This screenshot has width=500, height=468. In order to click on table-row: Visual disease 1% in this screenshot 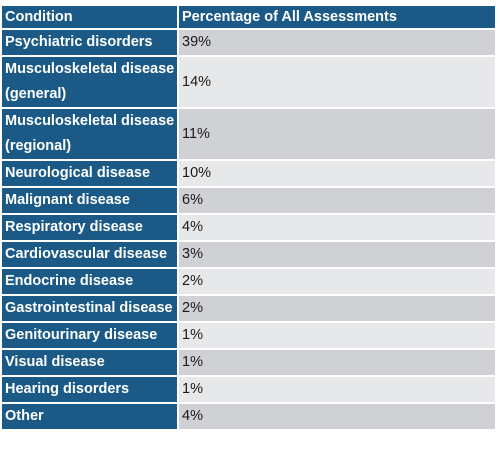, I will do `click(248, 363)`.